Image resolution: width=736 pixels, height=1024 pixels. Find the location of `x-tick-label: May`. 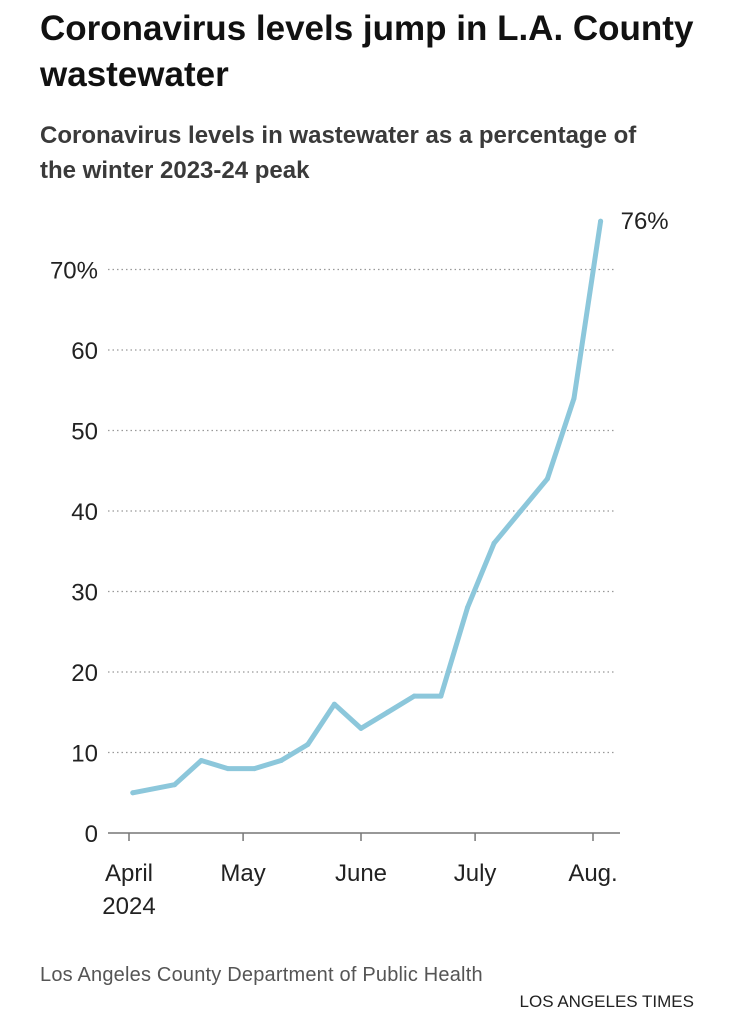

x-tick-label: May is located at coordinates (242, 873).